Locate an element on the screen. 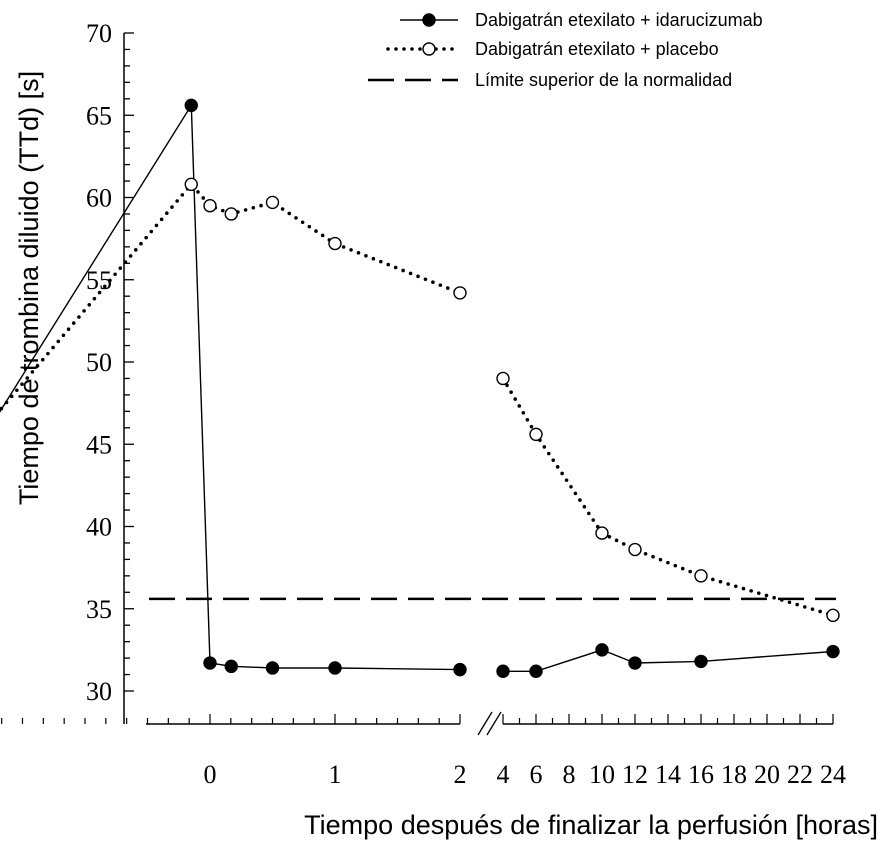 This screenshot has width=883, height=843. y-tick-label: 50 is located at coordinates (99, 362).